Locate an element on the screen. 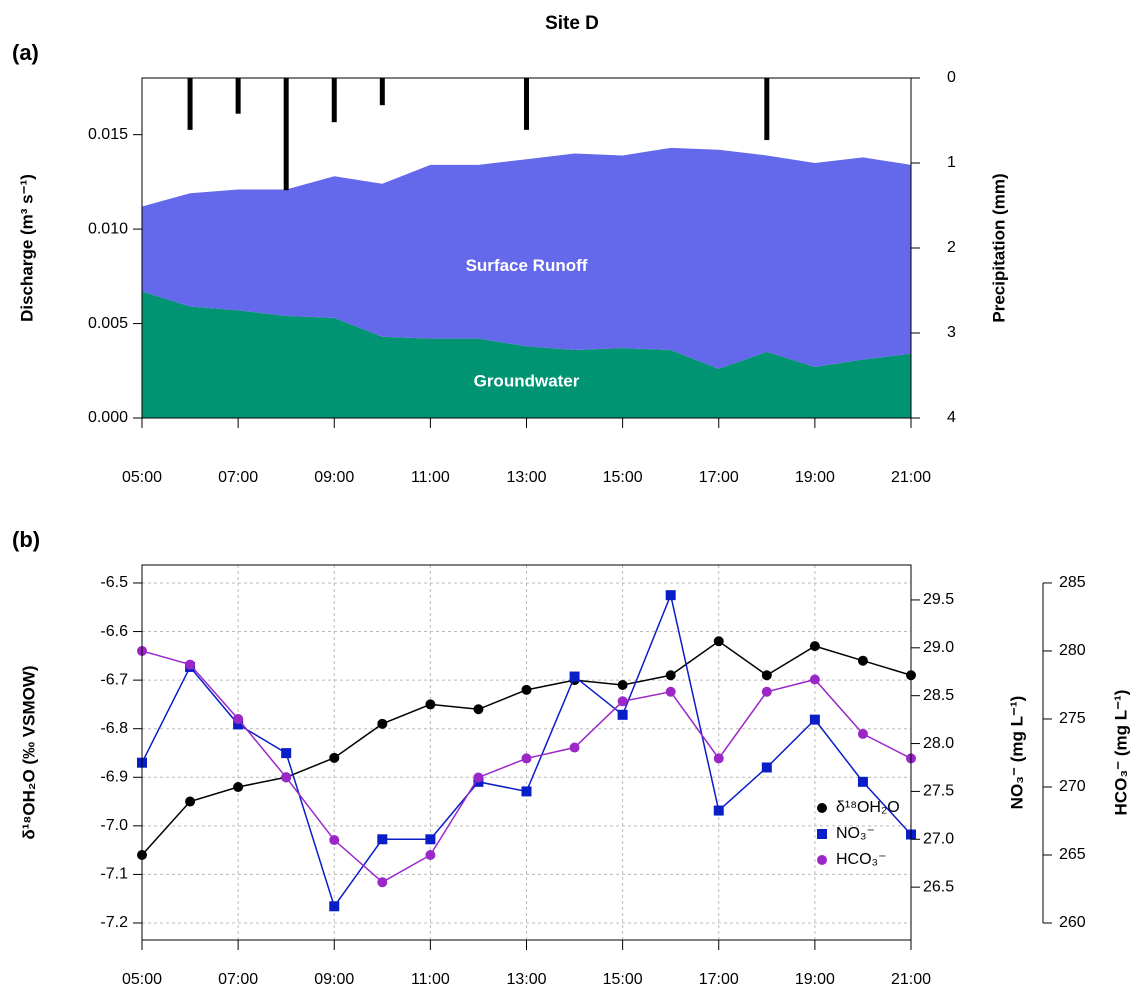 Image resolution: width=1144 pixels, height=994 pixels. area-label: Surface Runoff is located at coordinates (527, 265).